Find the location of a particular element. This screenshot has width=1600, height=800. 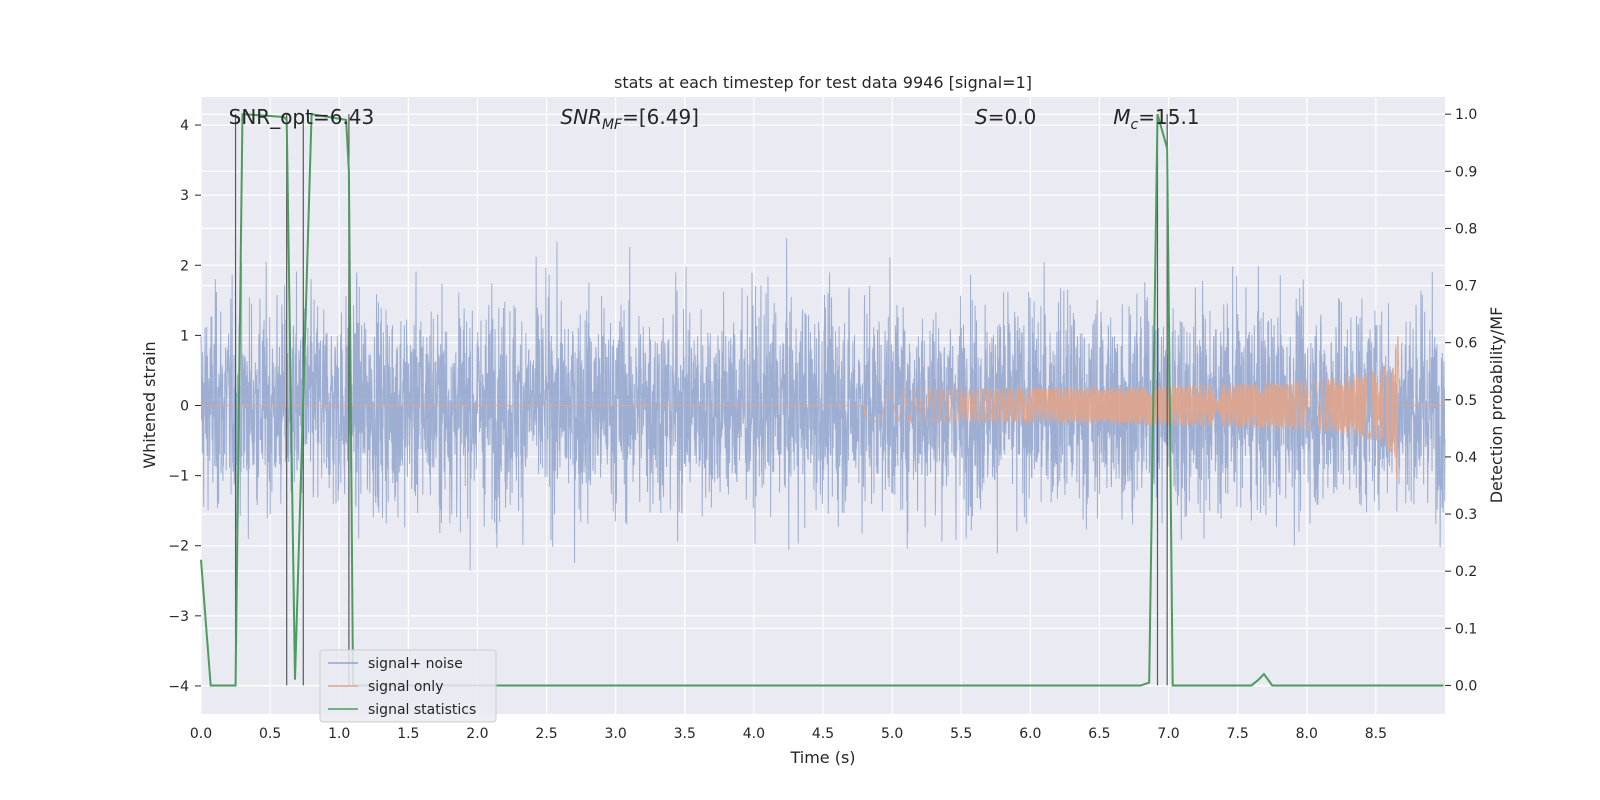

x-tick-label: 1.0 is located at coordinates (339, 734).